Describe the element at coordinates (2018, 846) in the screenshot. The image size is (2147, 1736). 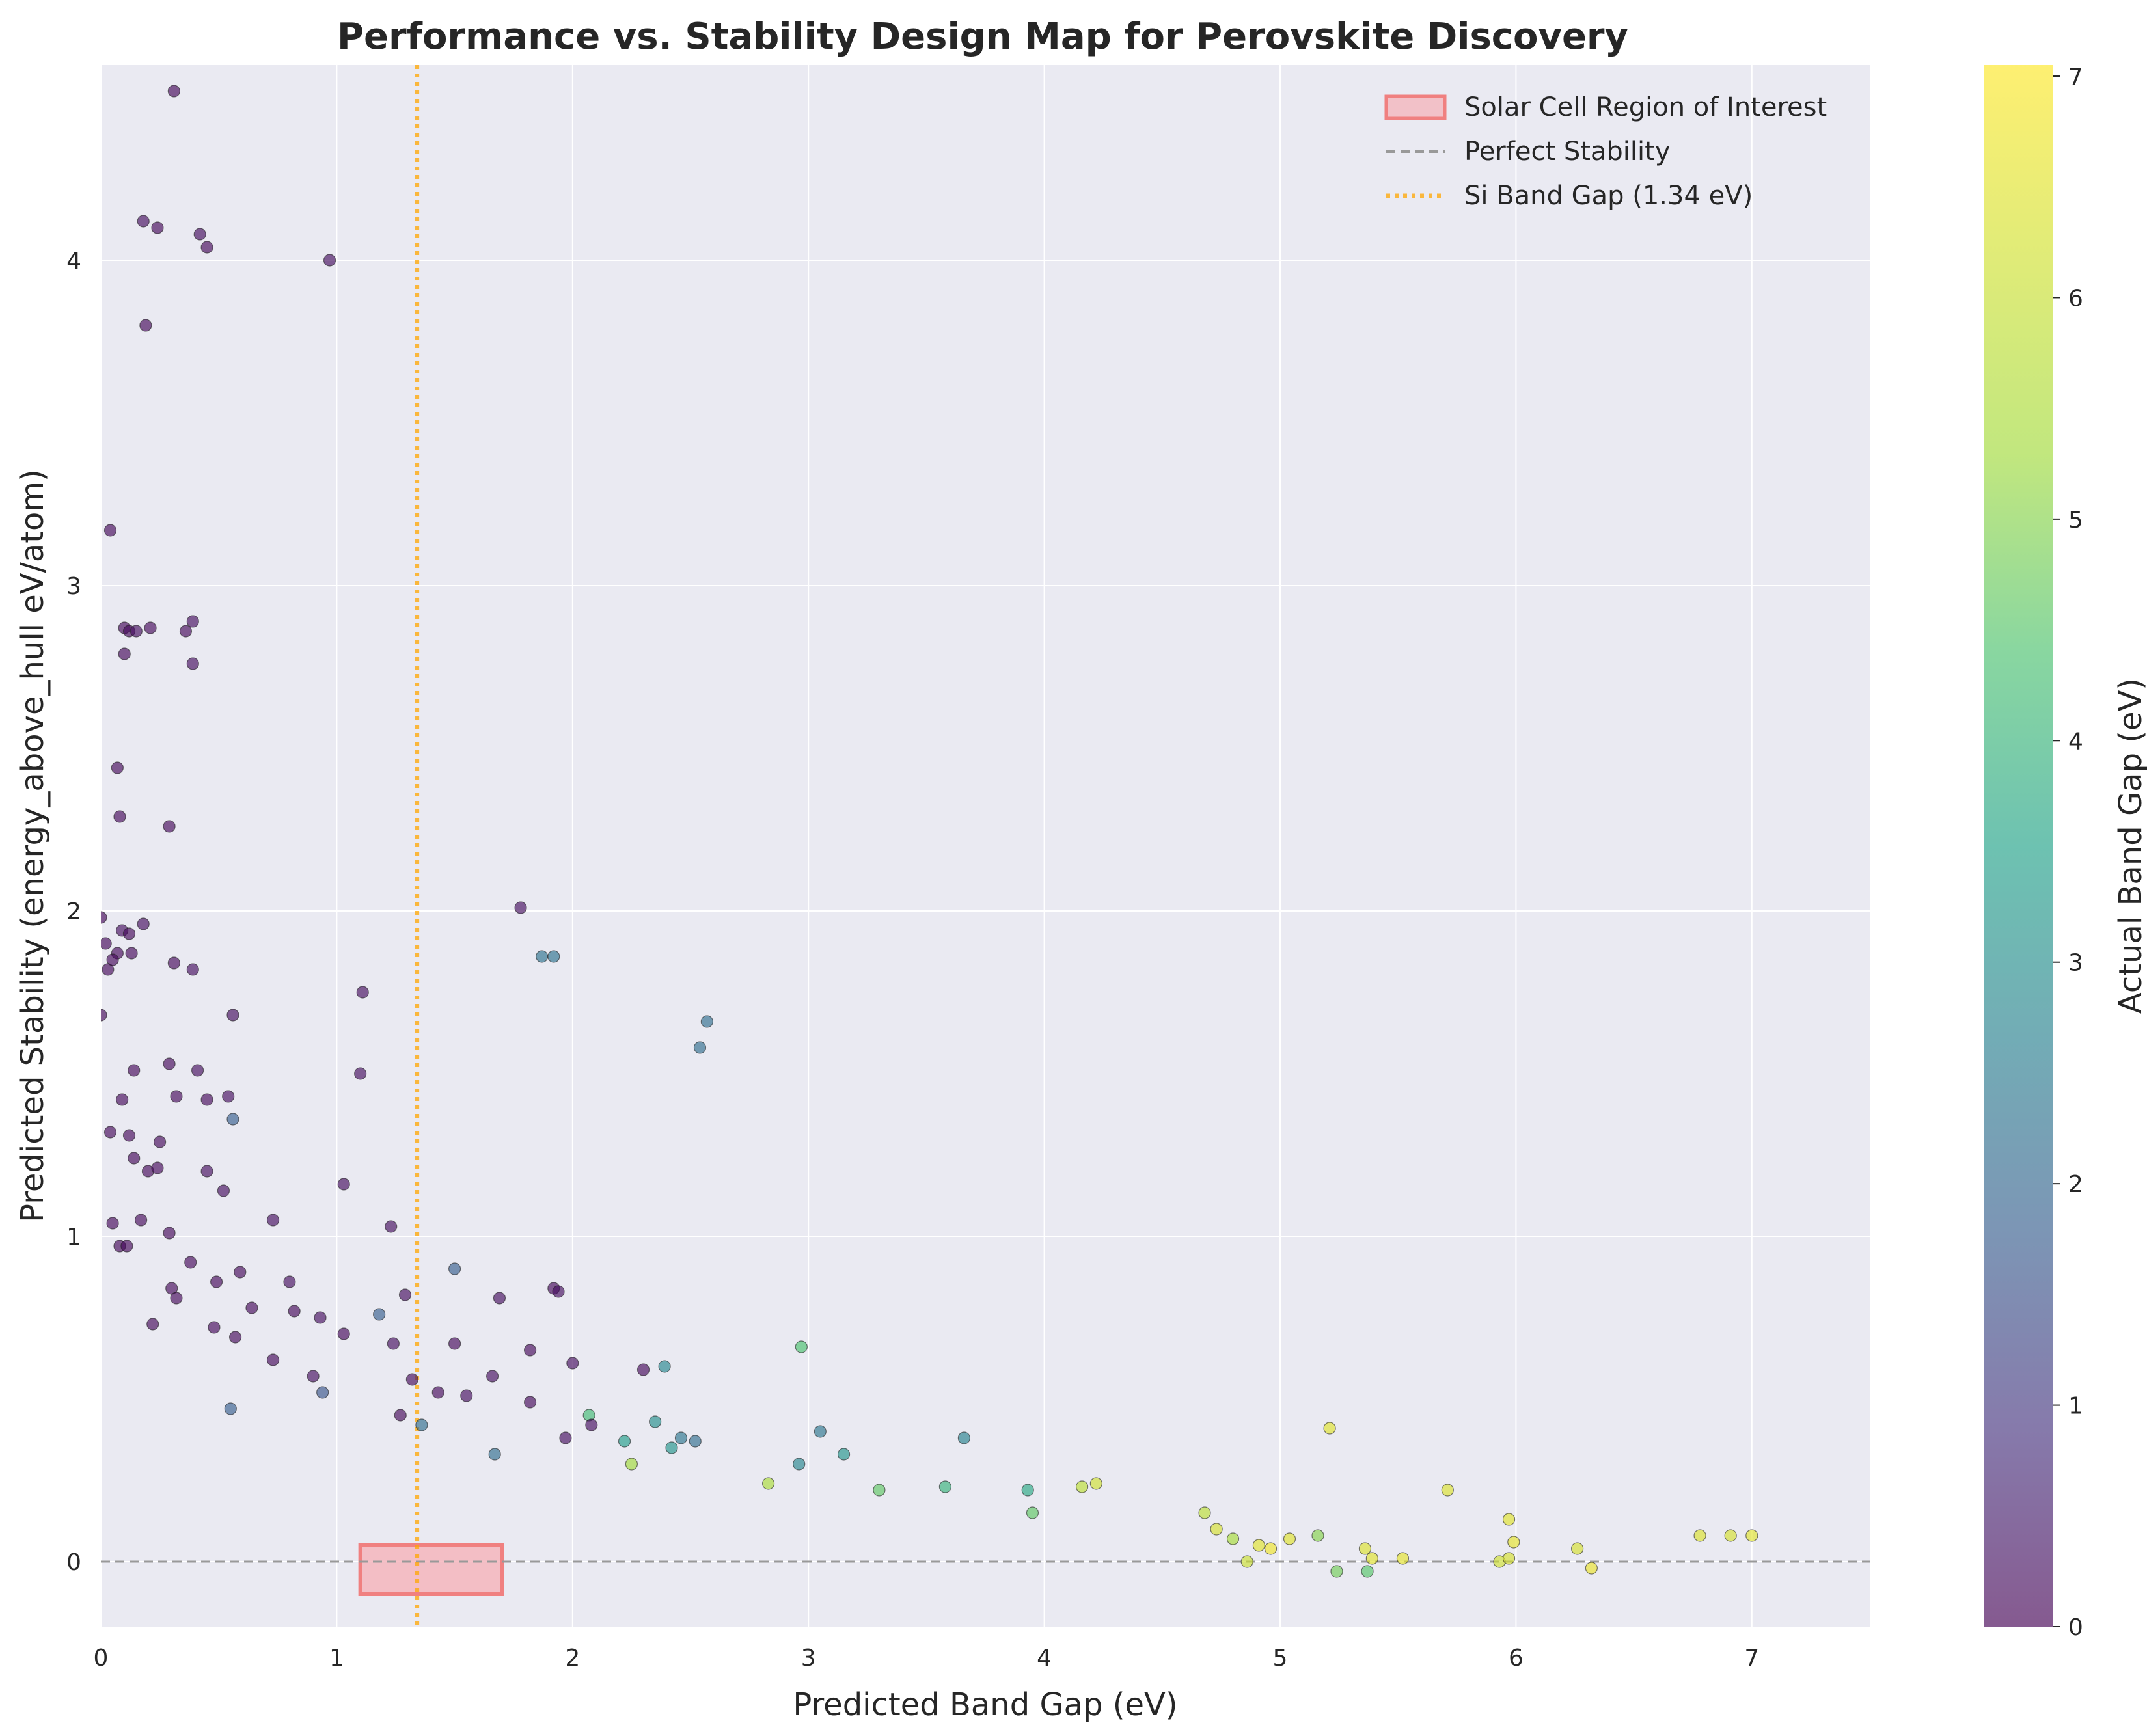
I see `colorbar-gradient` at that location.